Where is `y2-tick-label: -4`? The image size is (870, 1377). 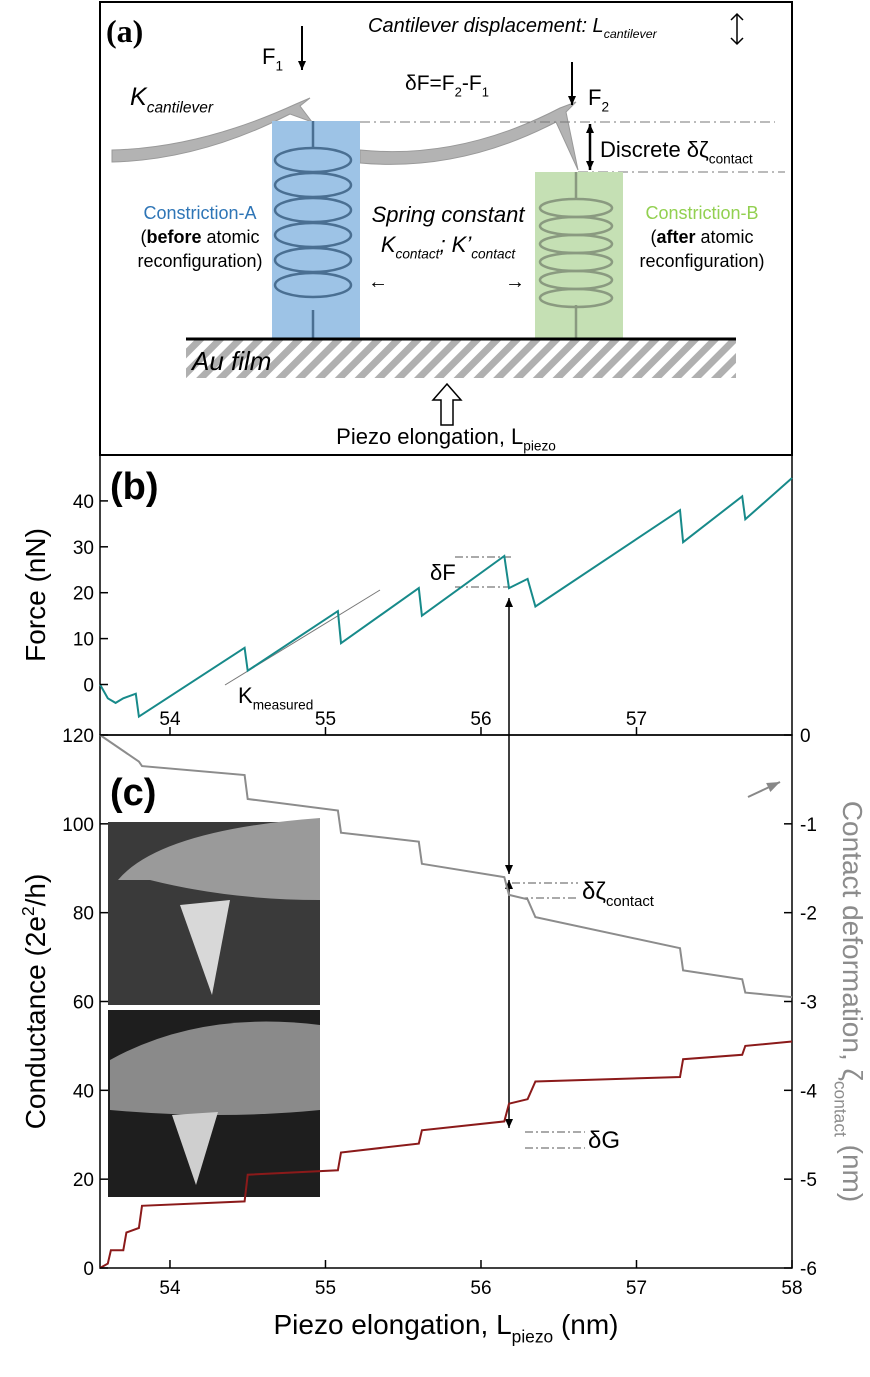 y2-tick-label: -4 is located at coordinates (808, 1091).